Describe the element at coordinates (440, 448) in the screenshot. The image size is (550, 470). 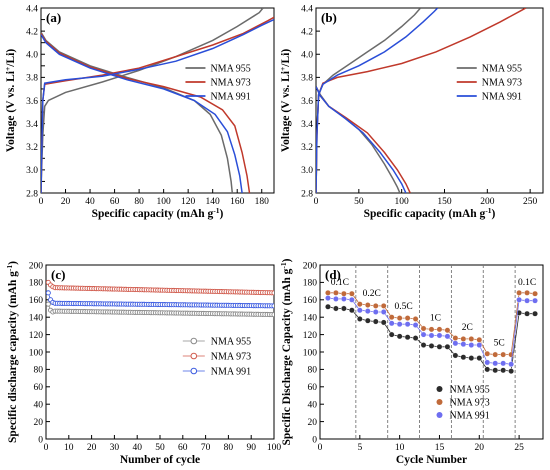
I see `x-tick-label: 15` at that location.